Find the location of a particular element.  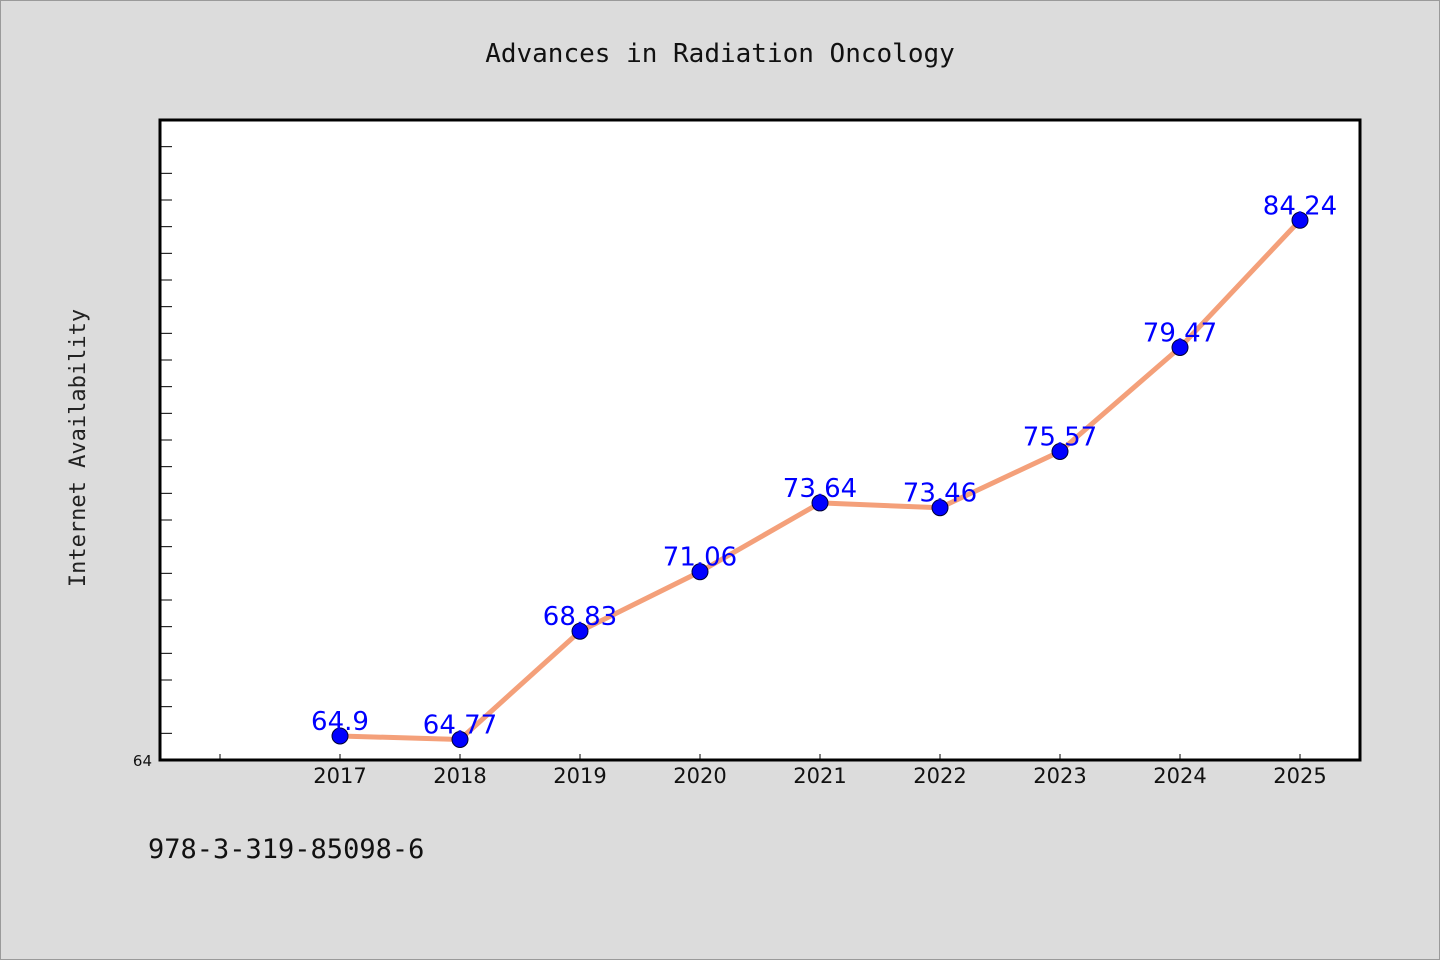

x-tick-label: 2021 is located at coordinates (819, 776).